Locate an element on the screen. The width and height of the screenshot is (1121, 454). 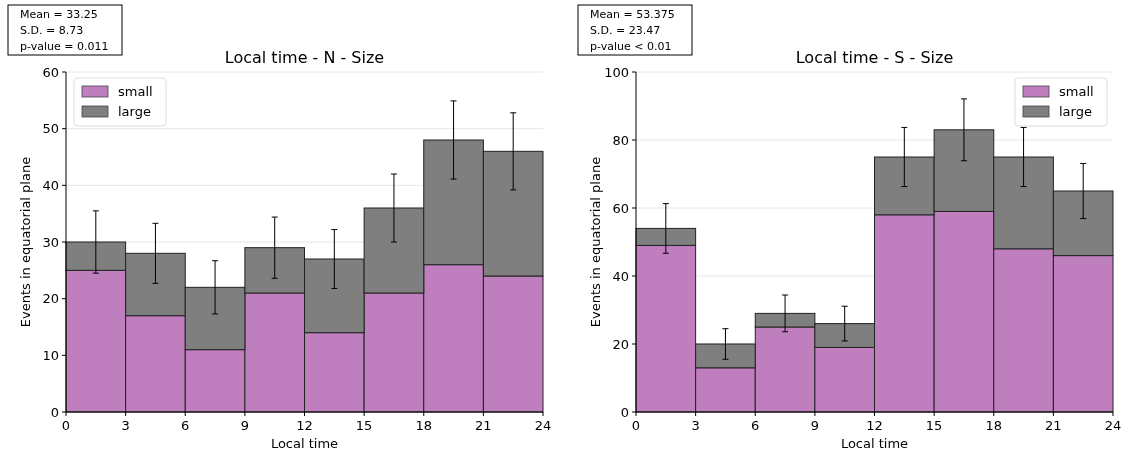
text: p-value < 0.01 is located at coordinates (631, 46).